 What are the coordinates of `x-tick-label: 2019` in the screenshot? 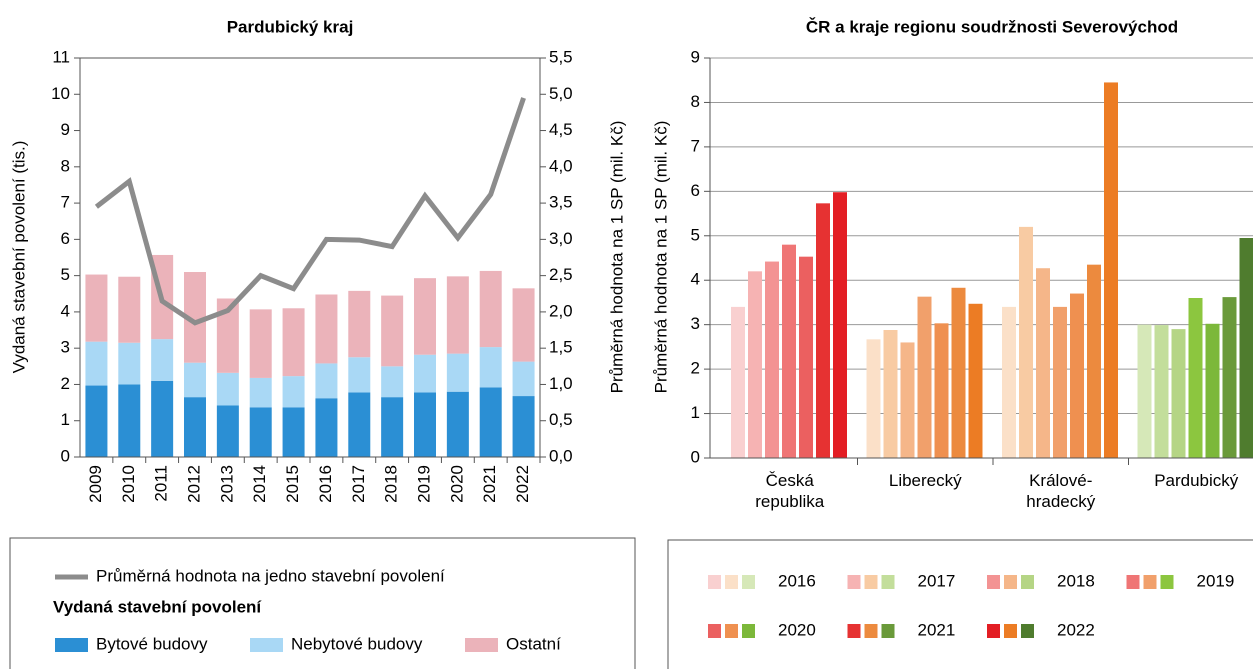 It's located at (423, 484).